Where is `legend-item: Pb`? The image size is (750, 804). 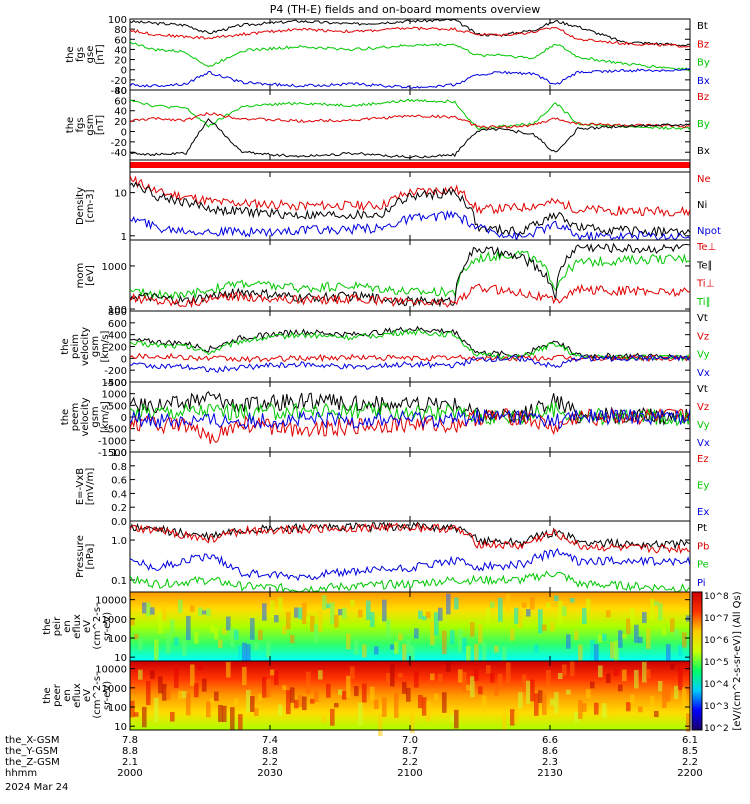
legend-item: Pb is located at coordinates (703, 546).